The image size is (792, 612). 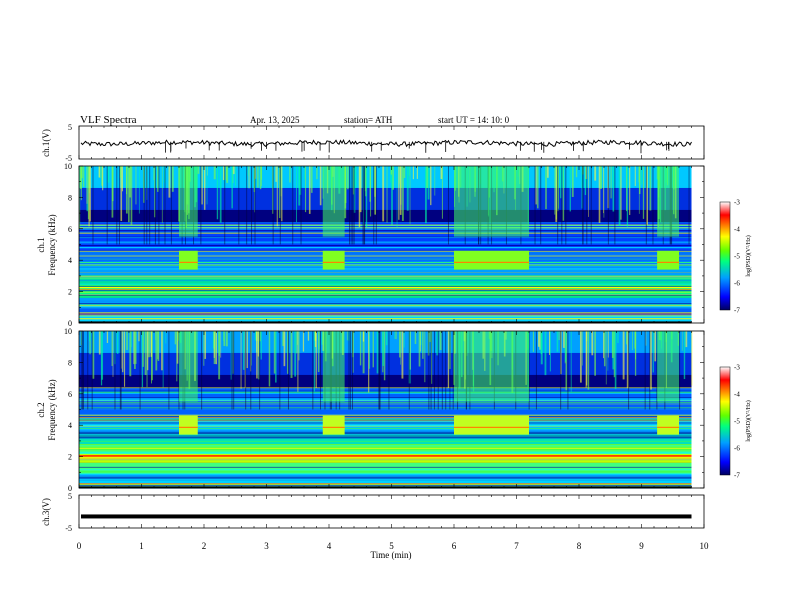 What do you see at coordinates (68, 528) in the screenshot?
I see `ch3-ytick-bottom: -5` at bounding box center [68, 528].